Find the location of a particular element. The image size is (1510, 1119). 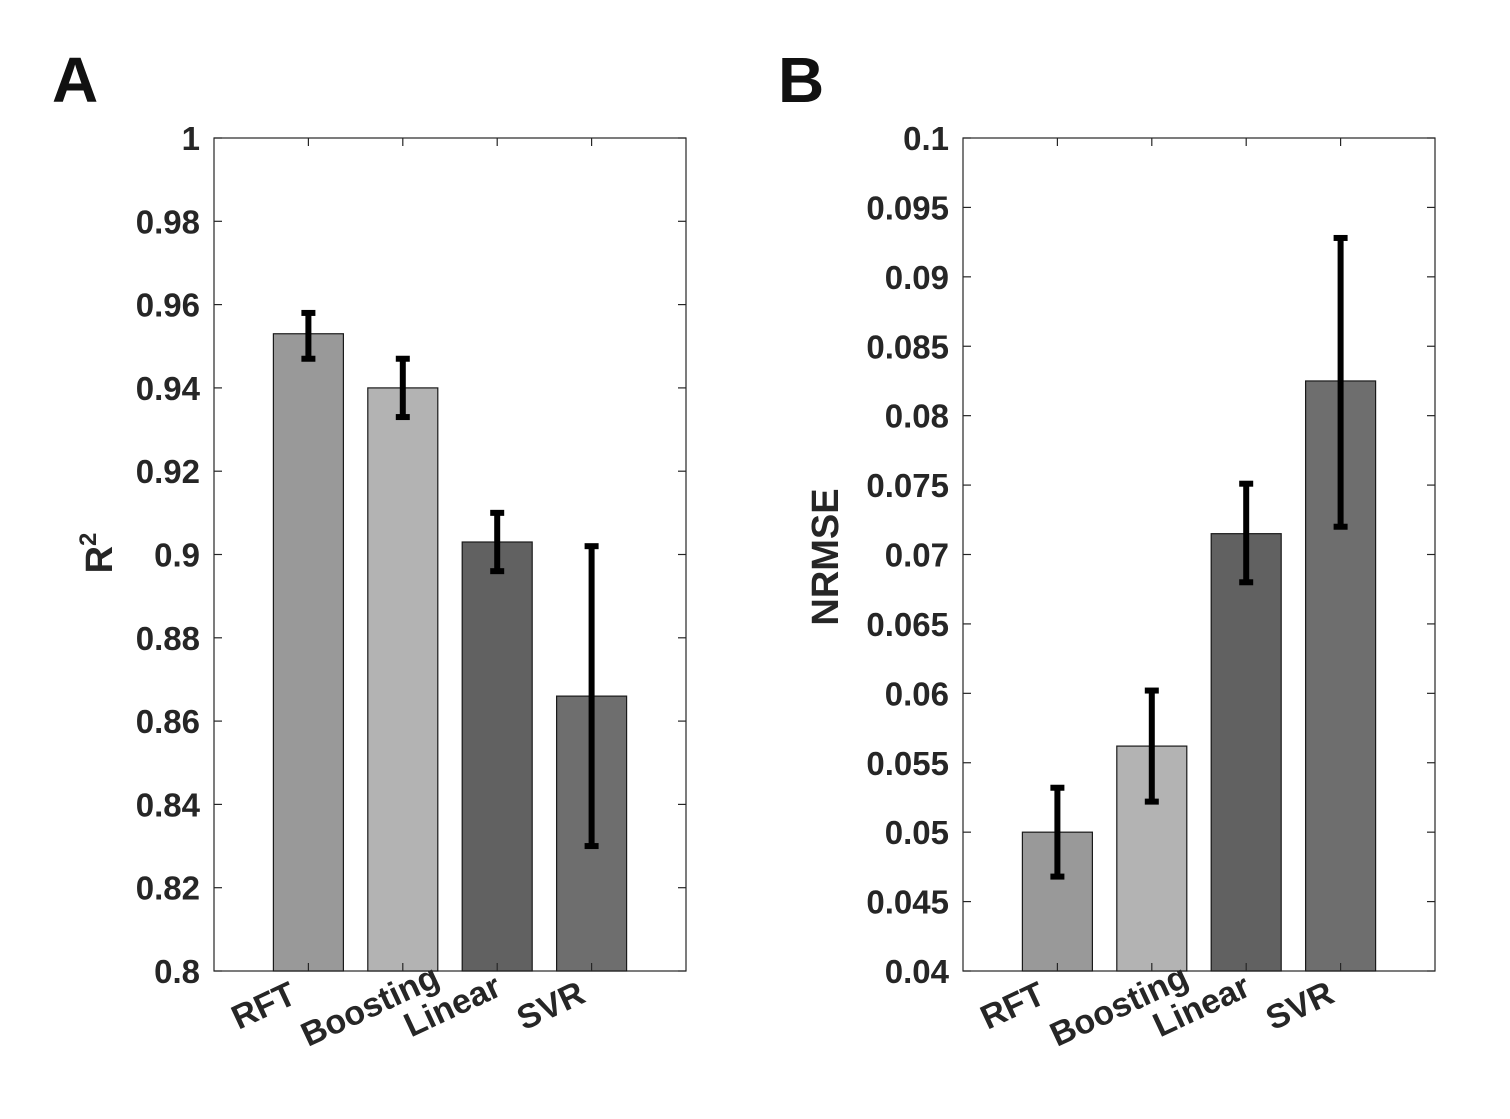

y-tick-label: 0.095 is located at coordinates (907, 207).